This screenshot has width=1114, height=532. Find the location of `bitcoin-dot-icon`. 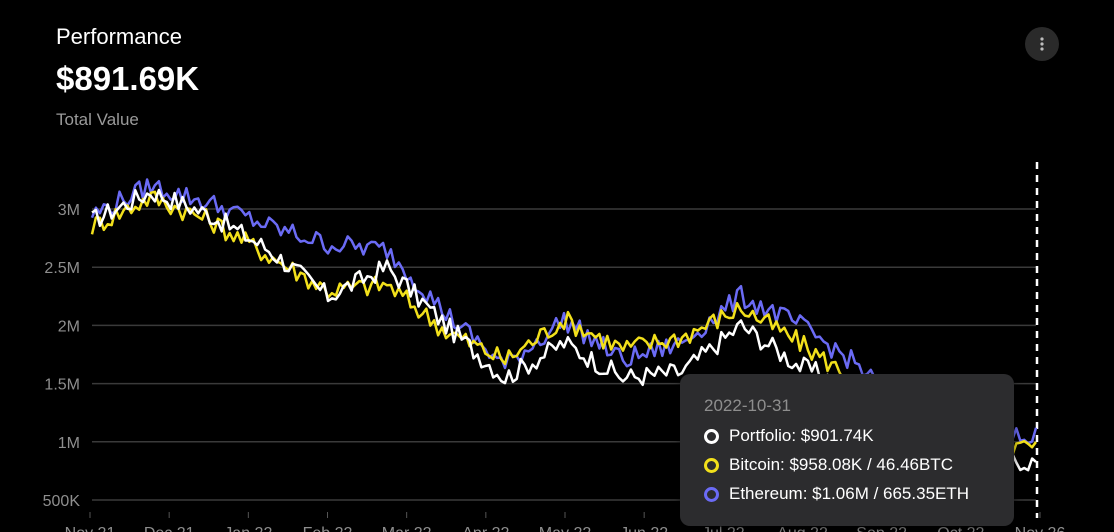

bitcoin-dot-icon is located at coordinates (711, 465).